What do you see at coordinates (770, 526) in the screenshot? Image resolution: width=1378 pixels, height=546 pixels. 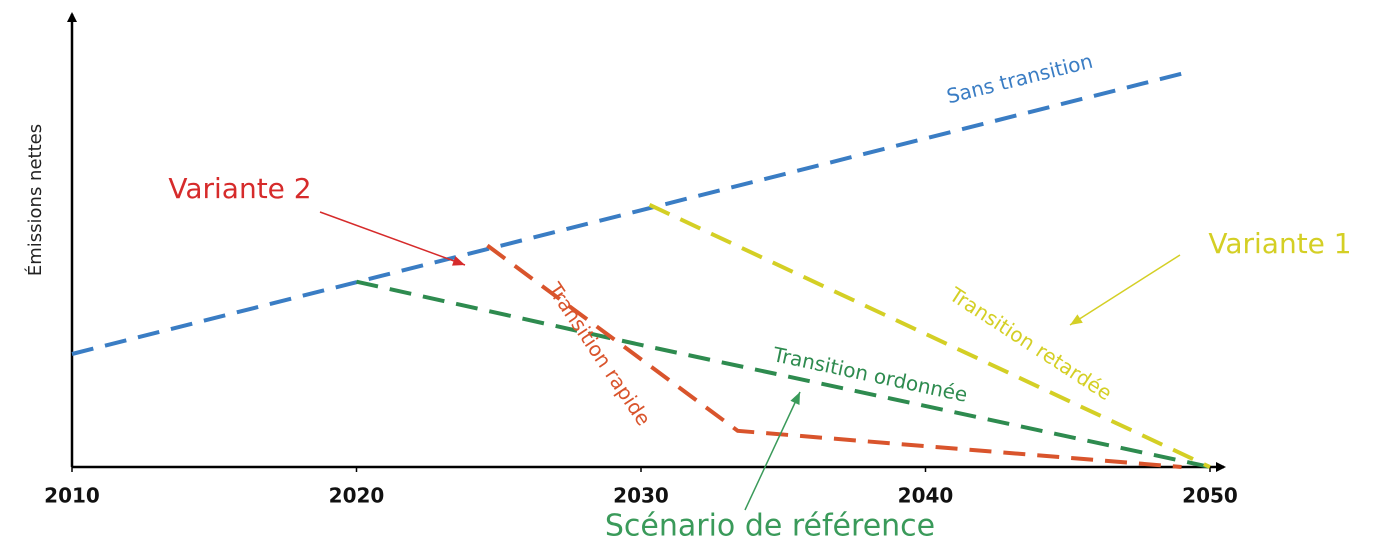 I see `annotation: Scénario de référence` at bounding box center [770, 526].